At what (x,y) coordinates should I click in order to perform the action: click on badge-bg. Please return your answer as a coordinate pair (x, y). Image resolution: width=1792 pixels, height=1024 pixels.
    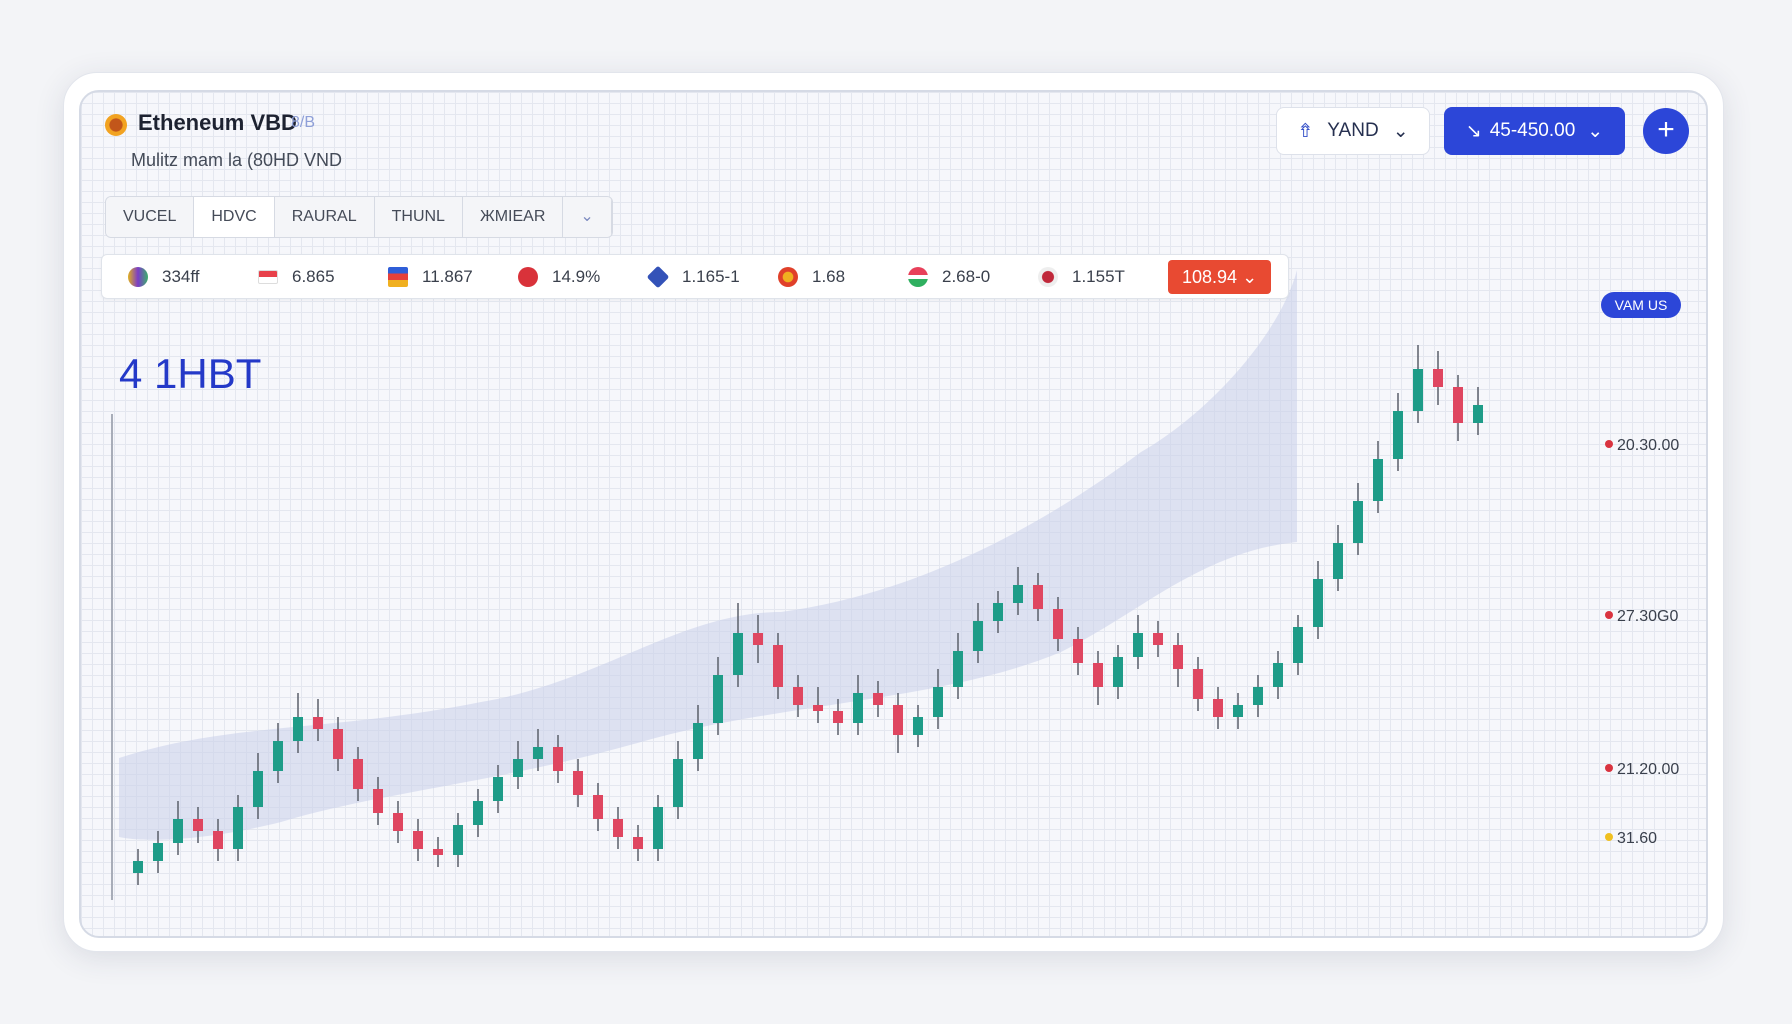
    Looking at the image, I should click on (1641, 305).